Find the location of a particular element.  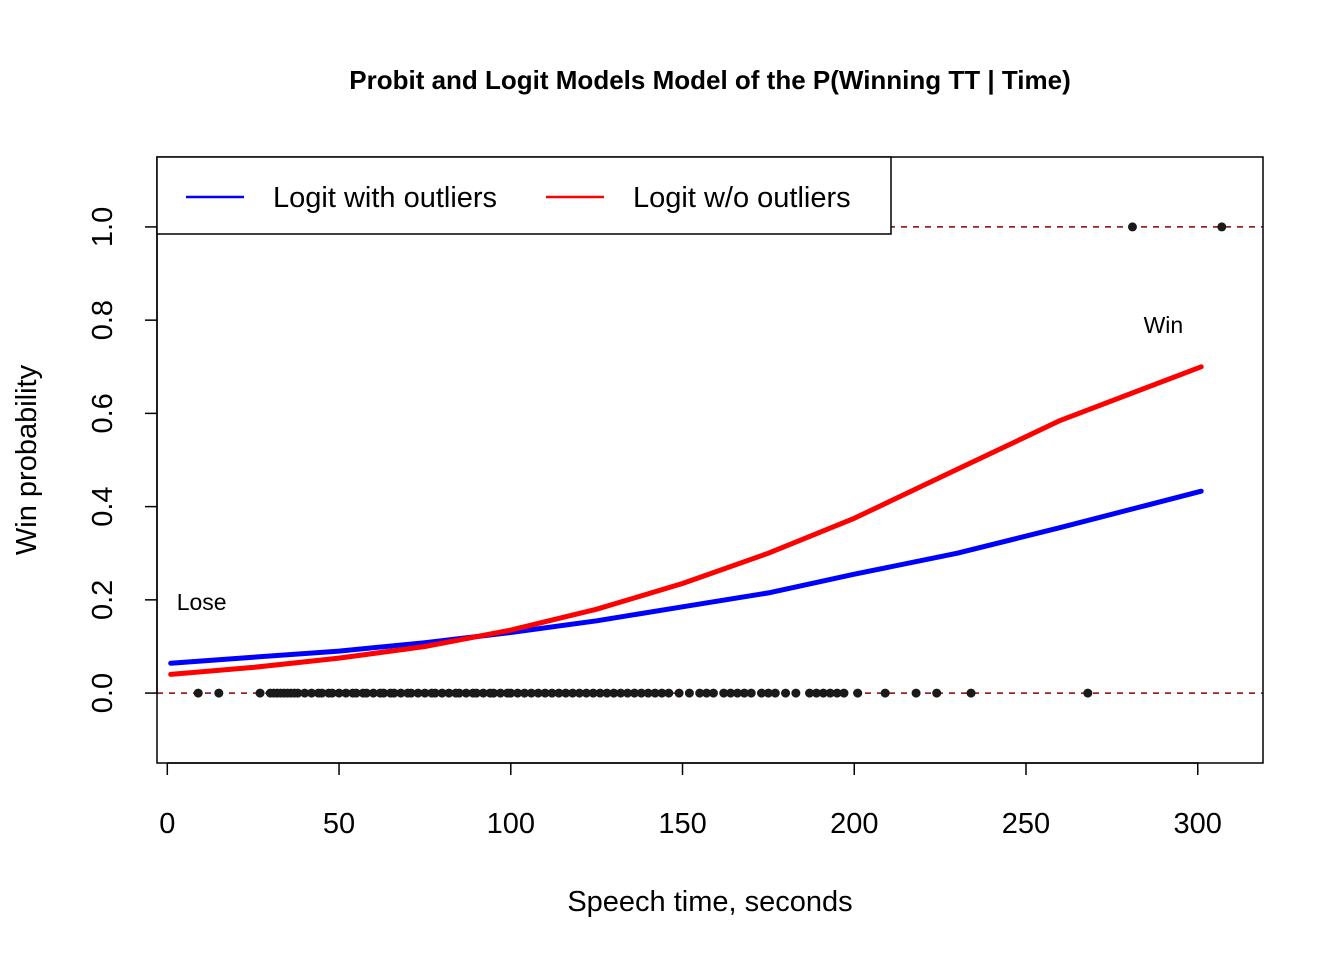

x-tick-label: 0 is located at coordinates (167, 824).